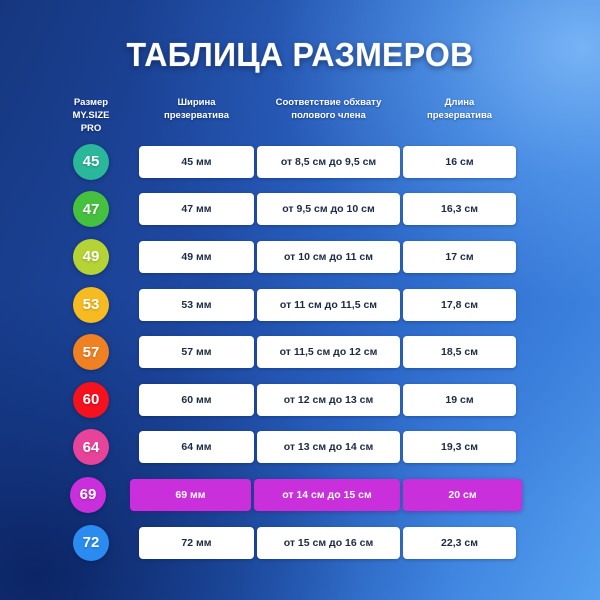 This screenshot has width=600, height=600. I want to click on size-badge: 45, so click(91, 161).